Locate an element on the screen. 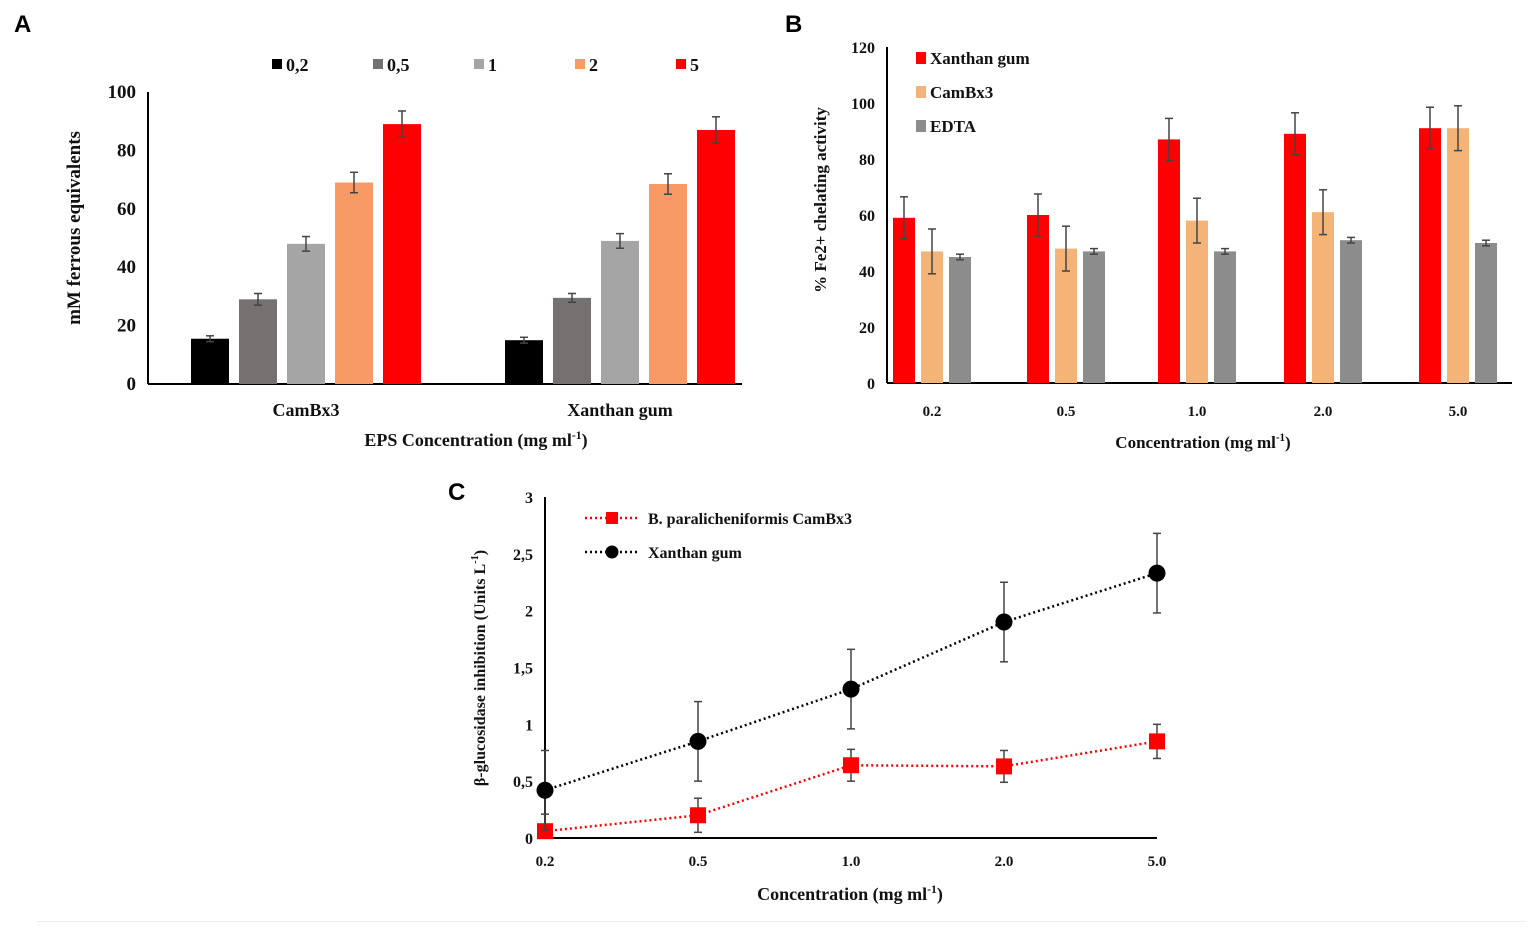 The image size is (1535, 932). legend-label: 0,2 is located at coordinates (297, 65).